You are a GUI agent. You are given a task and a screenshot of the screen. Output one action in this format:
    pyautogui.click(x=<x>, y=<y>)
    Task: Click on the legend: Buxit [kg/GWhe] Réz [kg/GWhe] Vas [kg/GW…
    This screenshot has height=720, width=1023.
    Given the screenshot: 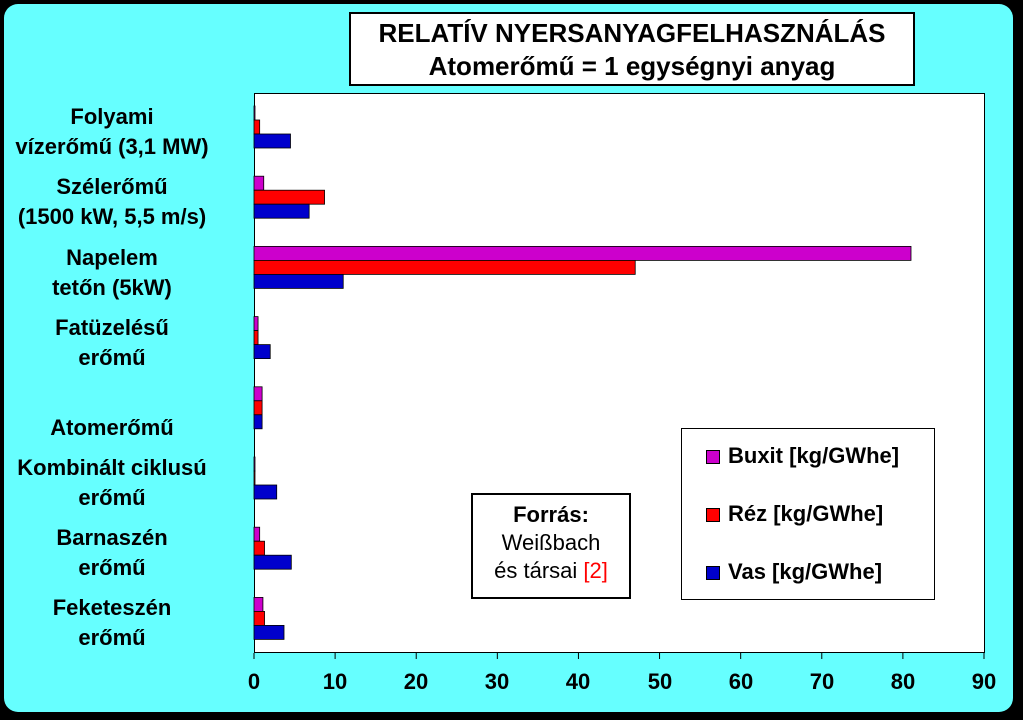 What is the action you would take?
    pyautogui.click(x=808, y=514)
    